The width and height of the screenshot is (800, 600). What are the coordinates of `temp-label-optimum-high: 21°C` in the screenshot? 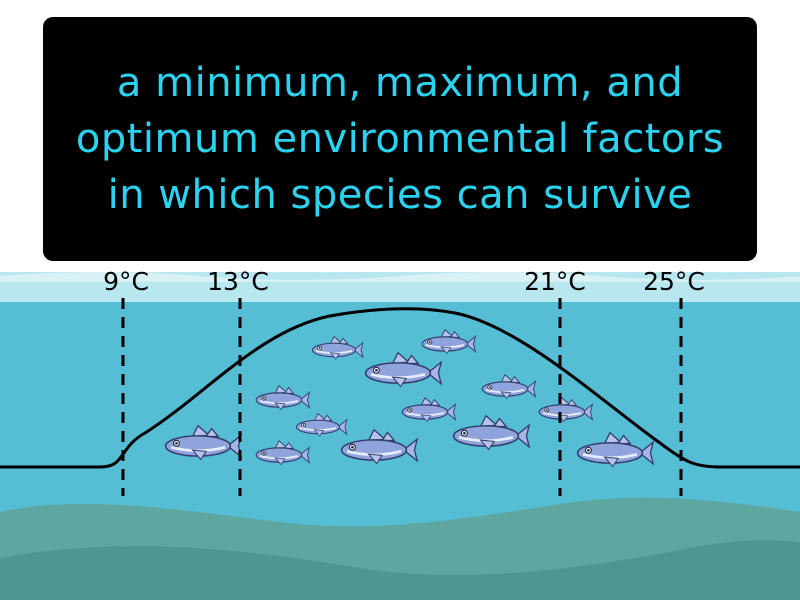 It's located at (555, 281).